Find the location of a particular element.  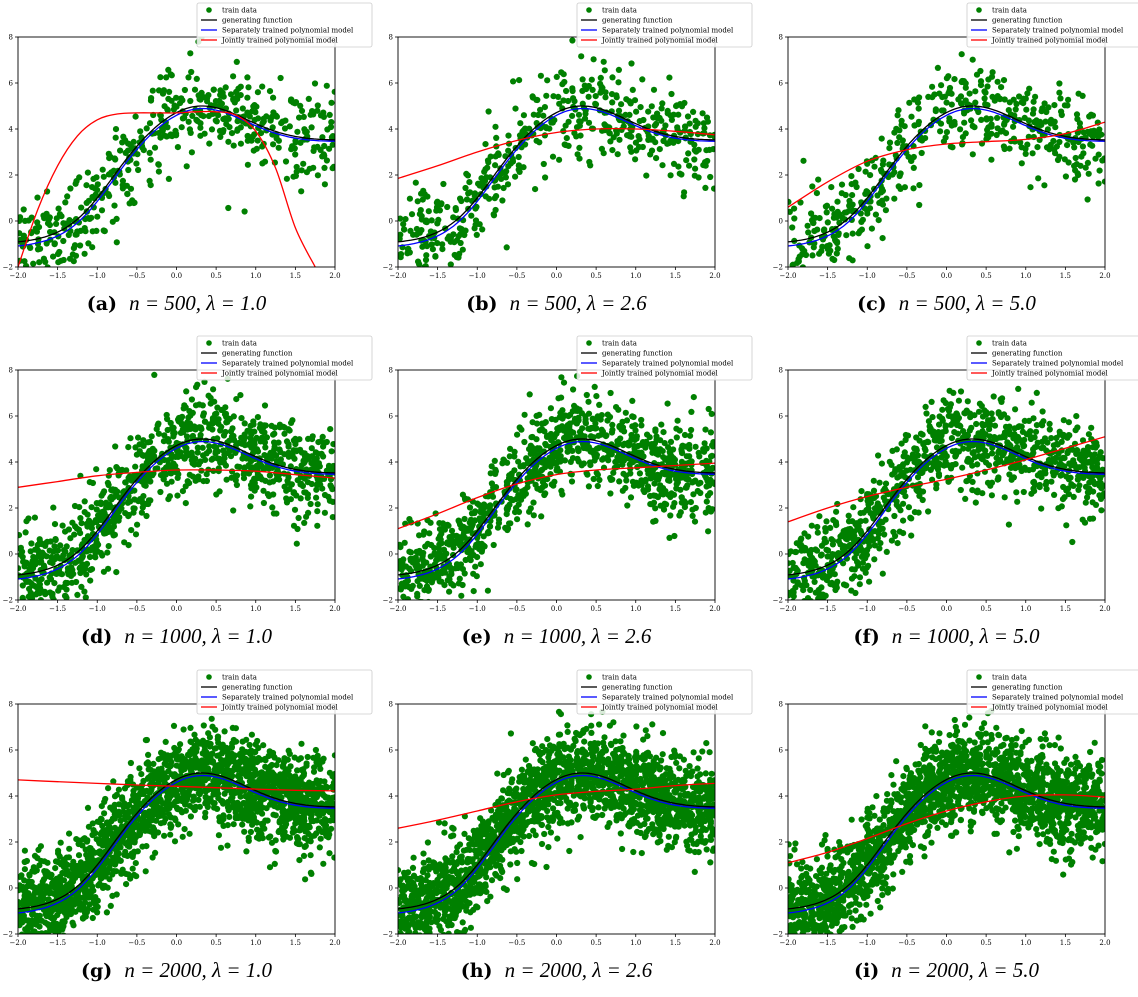

x-tick-label: 1.0 is located at coordinates (1025, 276).